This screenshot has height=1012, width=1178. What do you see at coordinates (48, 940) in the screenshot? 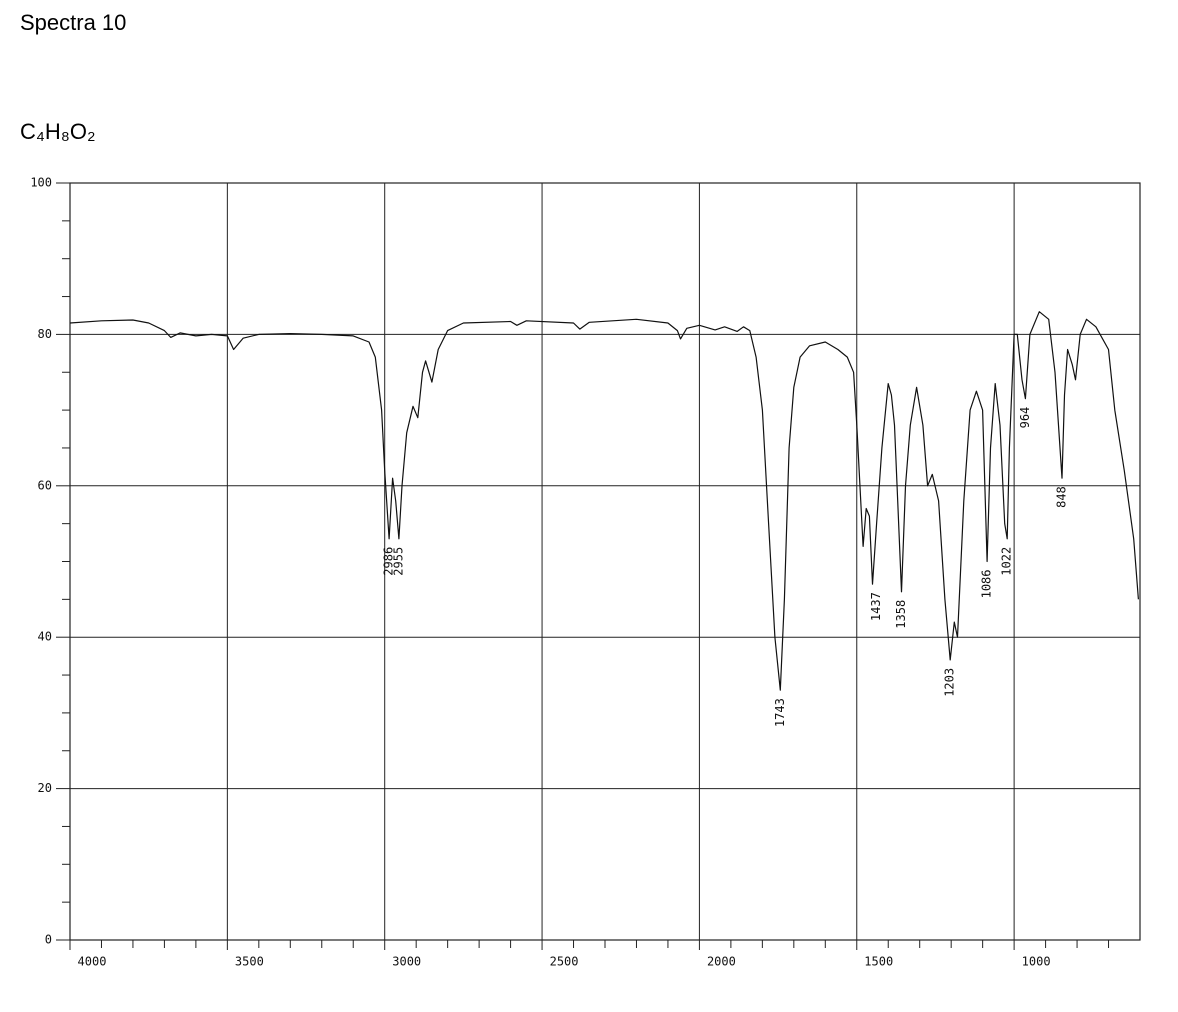
I see `y-tick-label: 0` at bounding box center [48, 940].